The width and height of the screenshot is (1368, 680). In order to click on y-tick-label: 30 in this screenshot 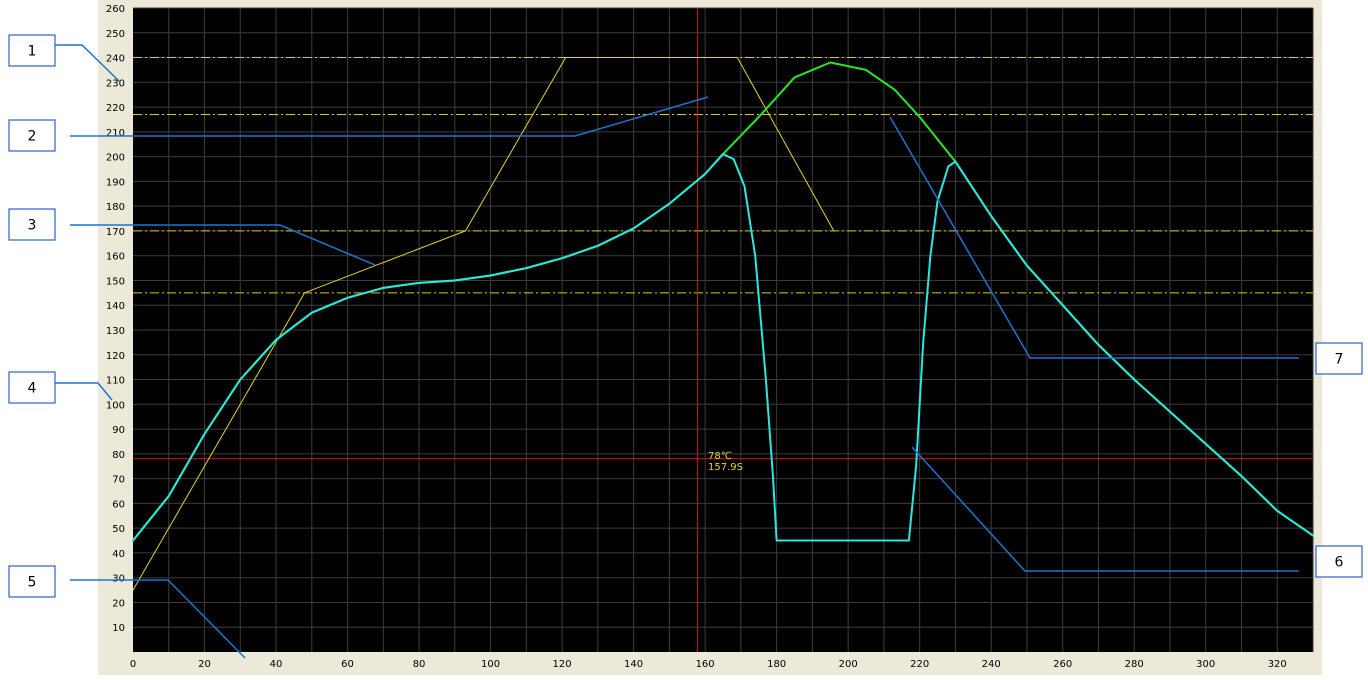, I will do `click(118, 579)`.